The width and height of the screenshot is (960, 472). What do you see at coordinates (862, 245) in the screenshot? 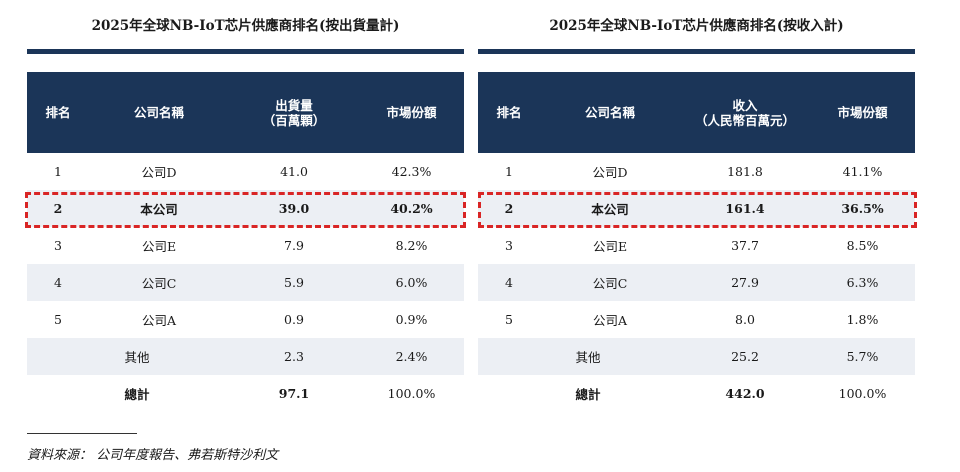
I see `cell-share: 8.5%` at bounding box center [862, 245].